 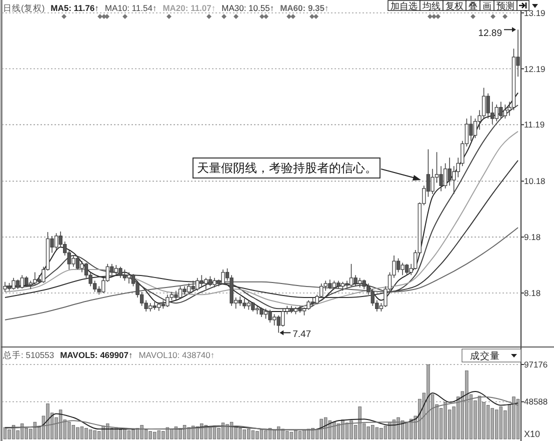 I want to click on toolbar-button: 均线, so click(x=432, y=5).